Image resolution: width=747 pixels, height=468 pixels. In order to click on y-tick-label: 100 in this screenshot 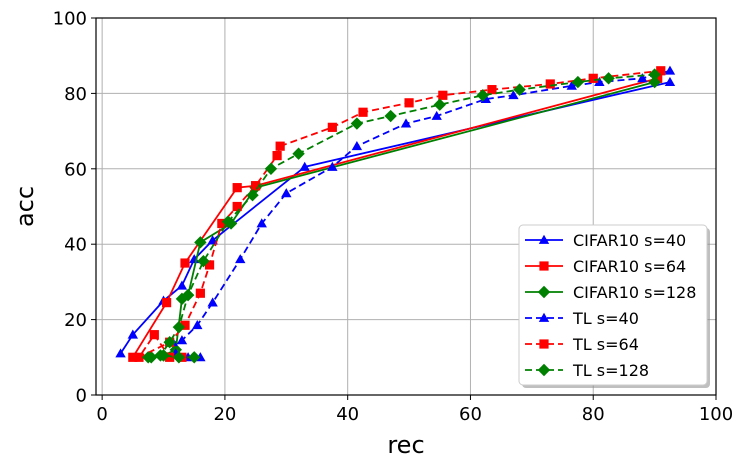, I will do `click(70, 19)`.